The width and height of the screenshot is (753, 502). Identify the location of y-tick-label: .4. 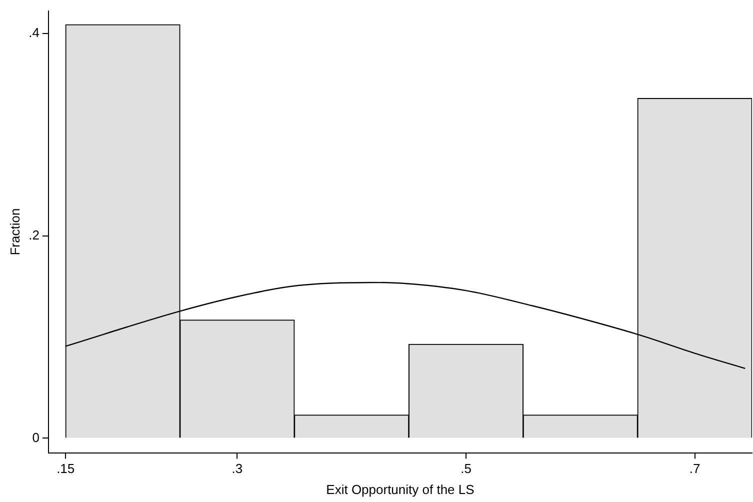
(34, 32).